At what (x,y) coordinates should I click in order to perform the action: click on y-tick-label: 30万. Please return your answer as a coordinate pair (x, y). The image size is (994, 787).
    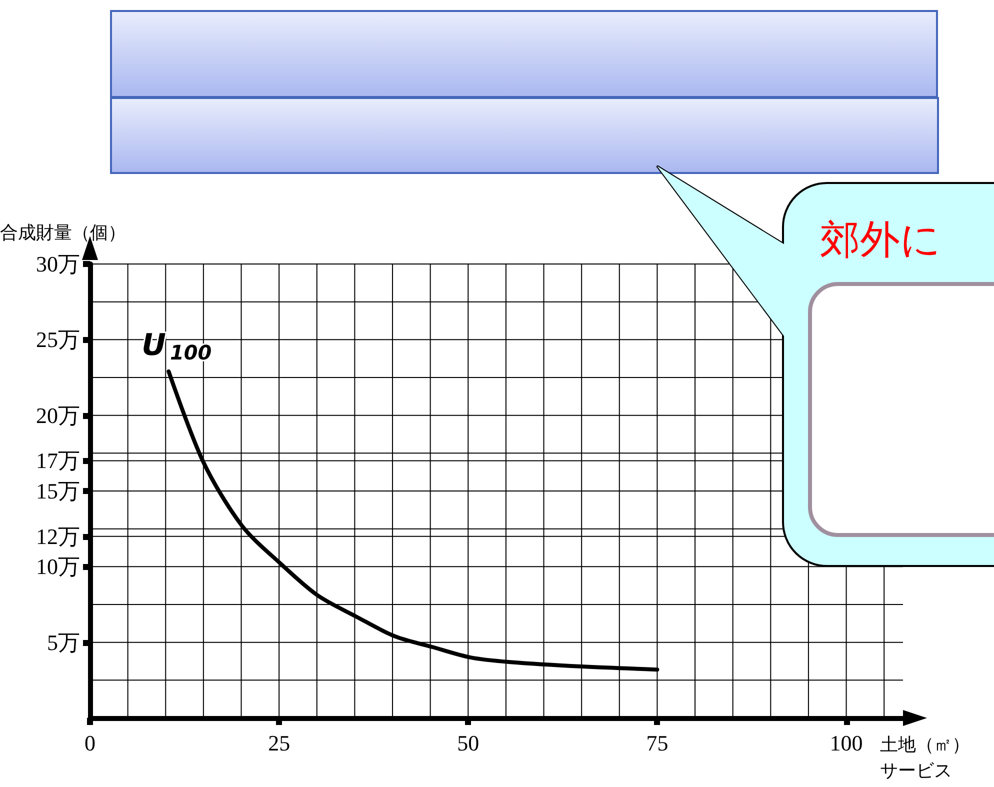
    Looking at the image, I should click on (58, 264).